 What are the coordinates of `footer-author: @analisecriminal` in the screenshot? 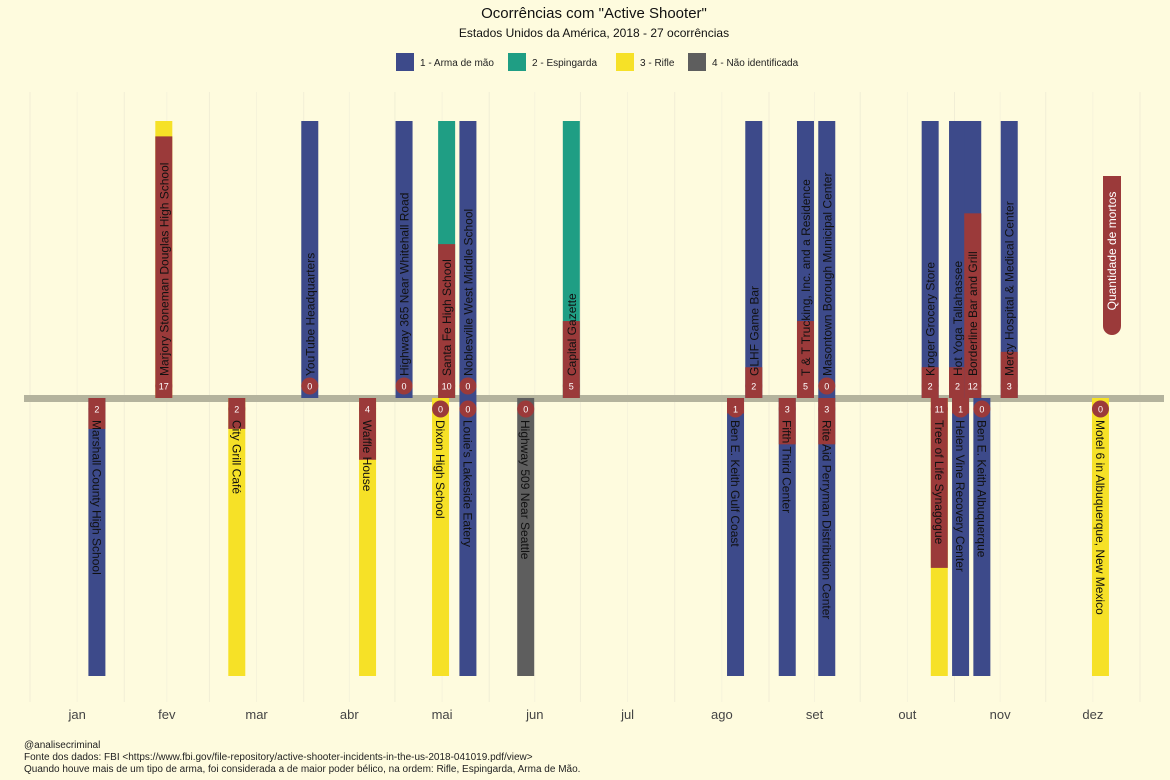 It's located at (62, 745).